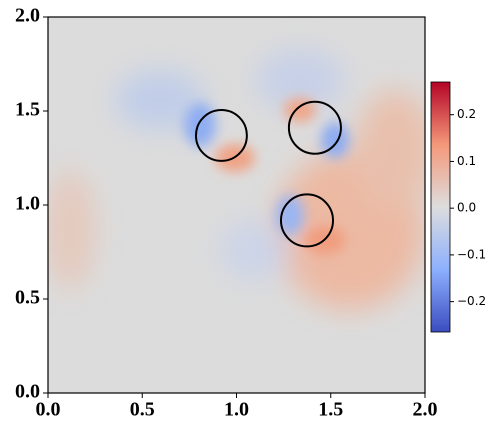 Image resolution: width=503 pixels, height=434 pixels. I want to click on colorbar-tick-label: 0.0, so click(466, 208).